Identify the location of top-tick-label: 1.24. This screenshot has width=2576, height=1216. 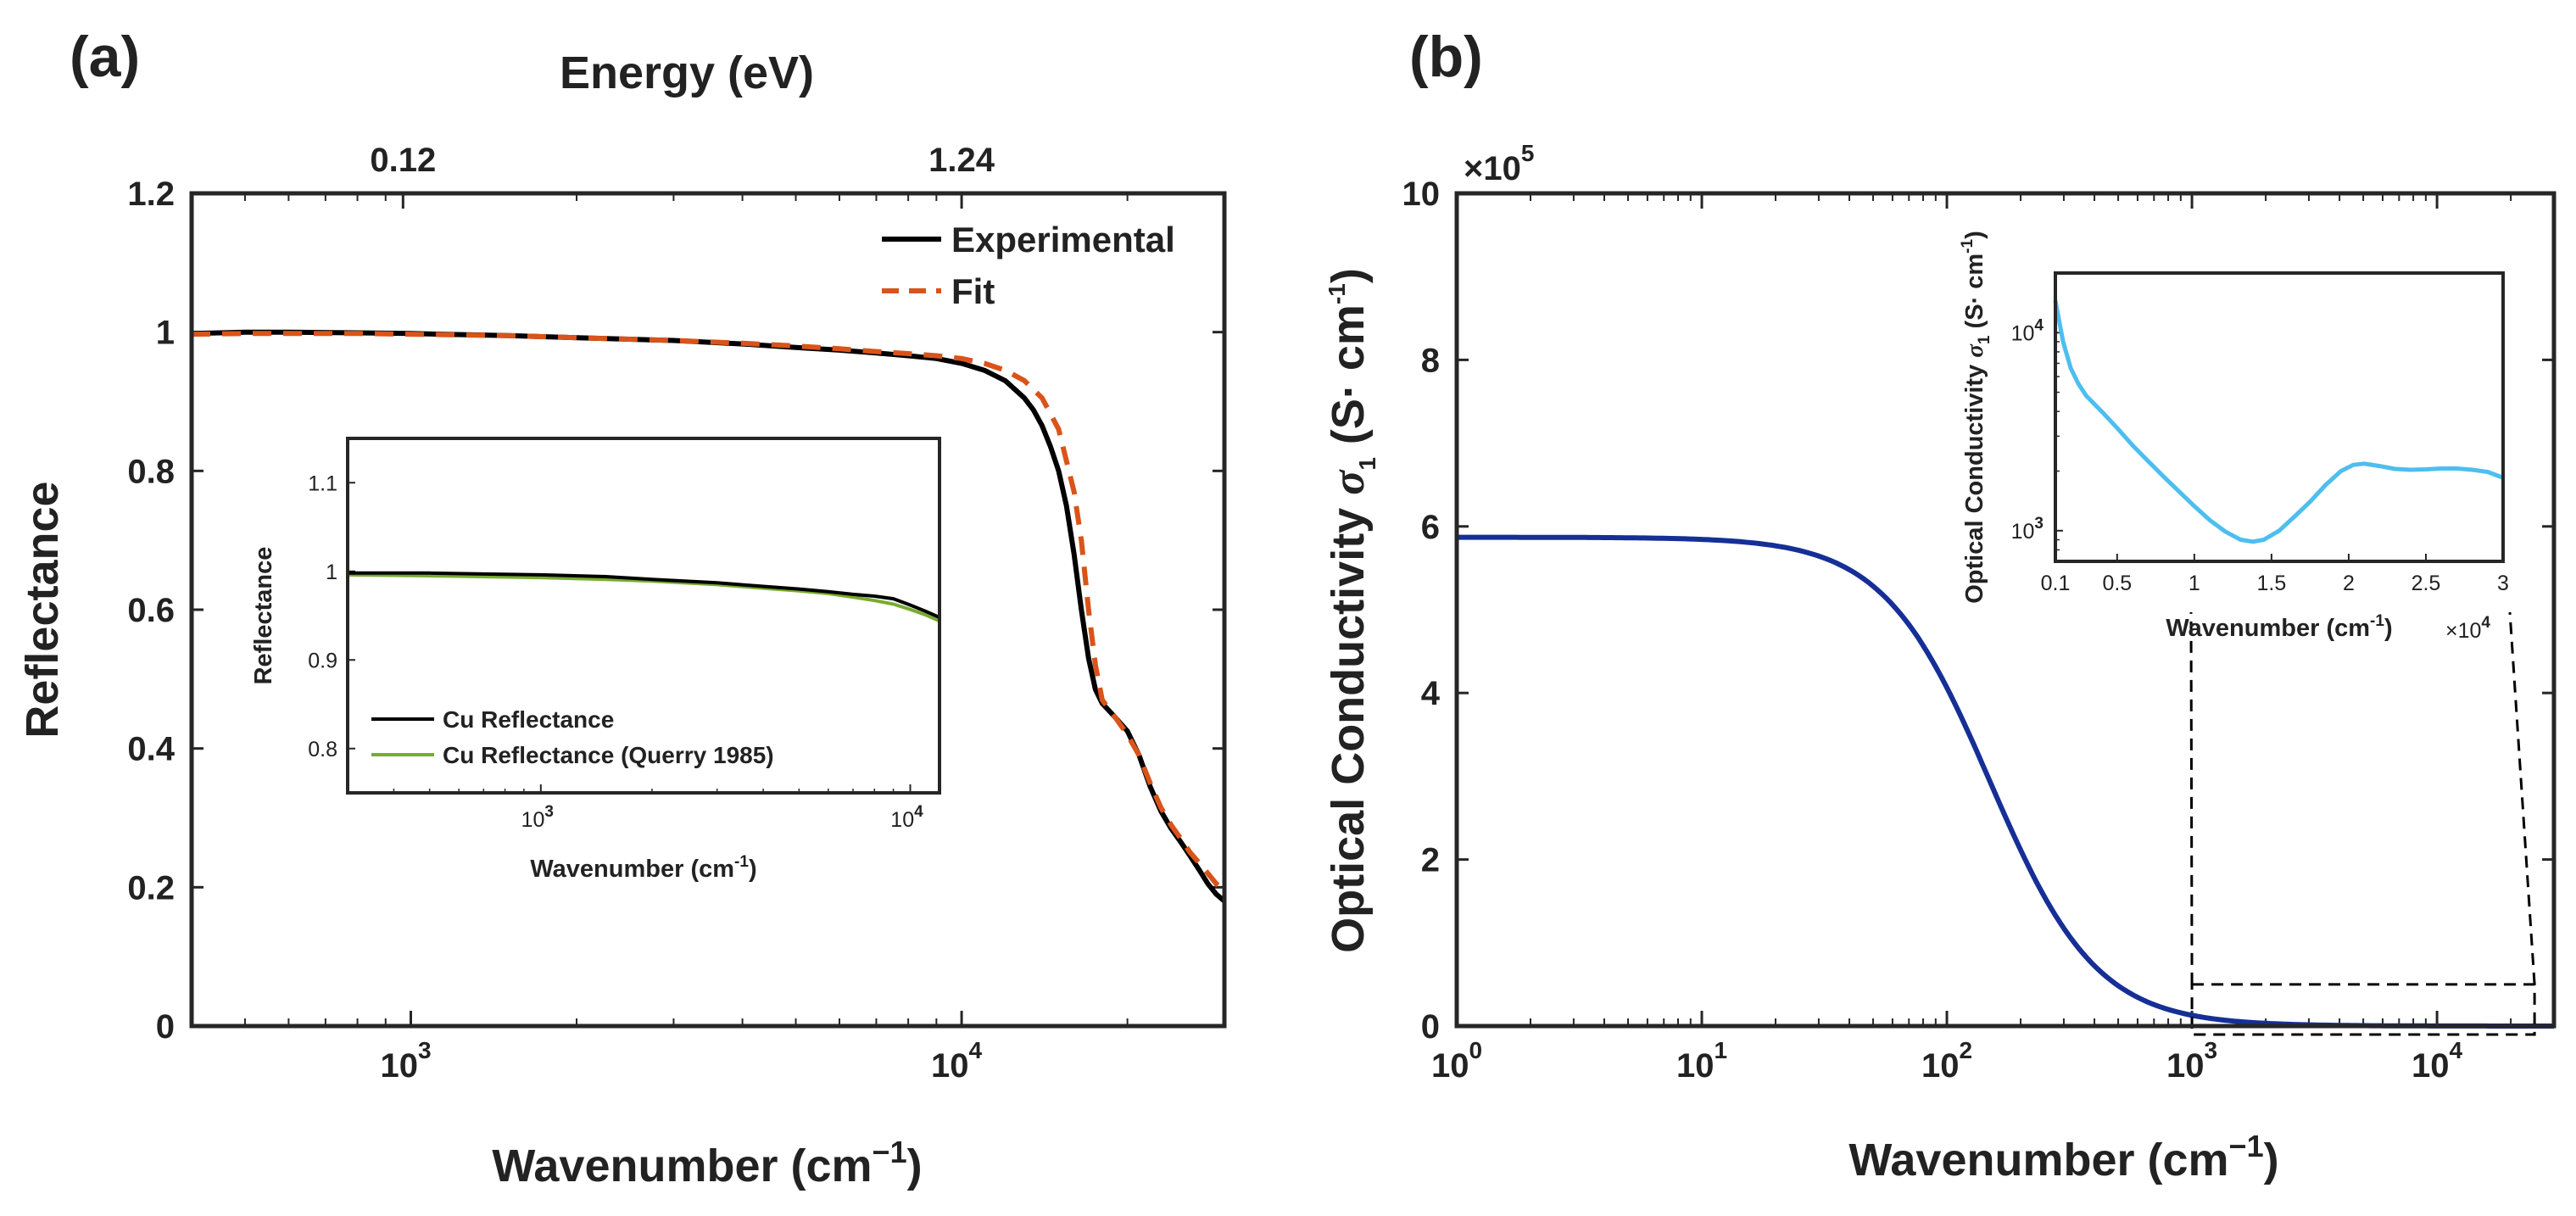
(961, 160).